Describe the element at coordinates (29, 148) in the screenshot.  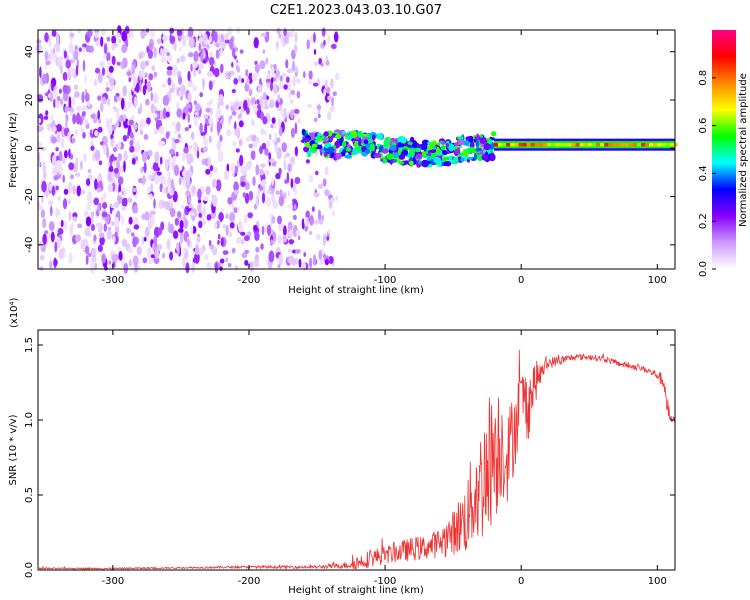
I see `y-tick-label: 0` at that location.